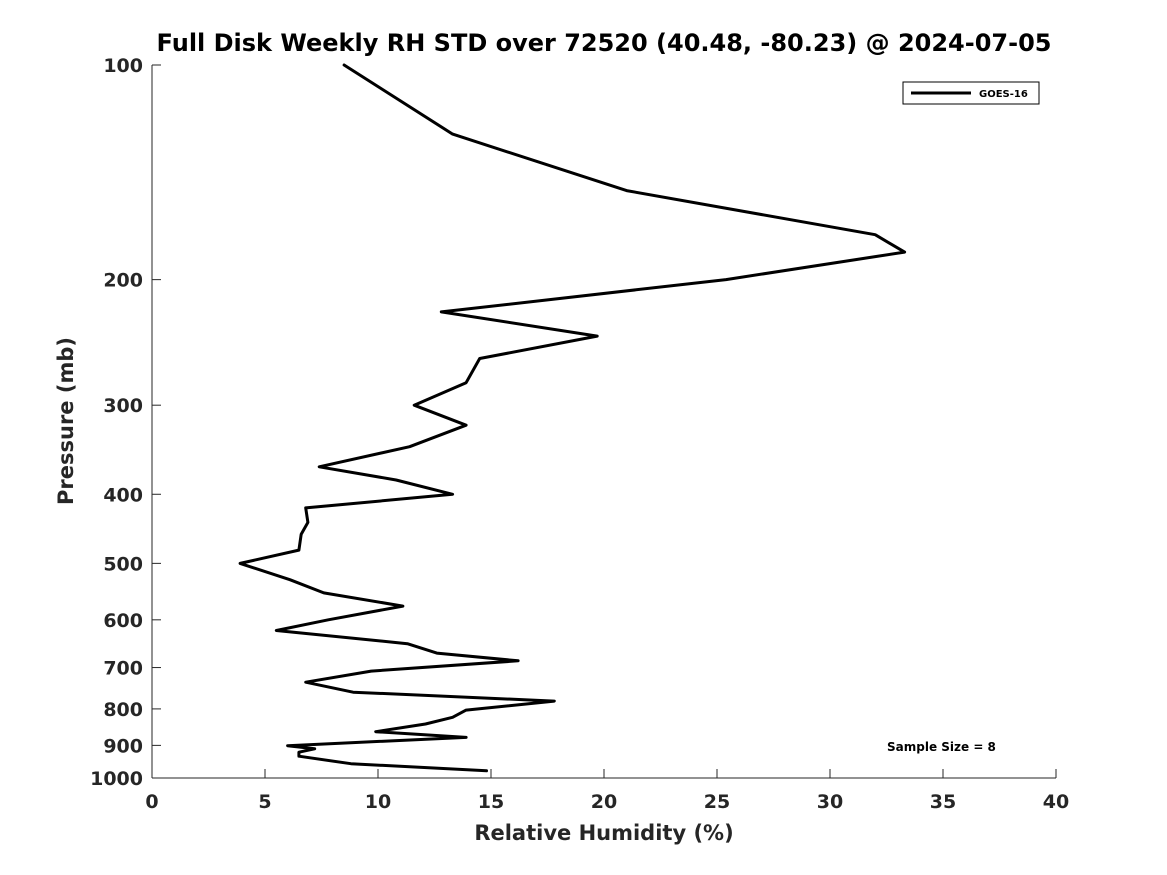  What do you see at coordinates (123, 669) in the screenshot?
I see `y-tick-label: 700` at bounding box center [123, 669].